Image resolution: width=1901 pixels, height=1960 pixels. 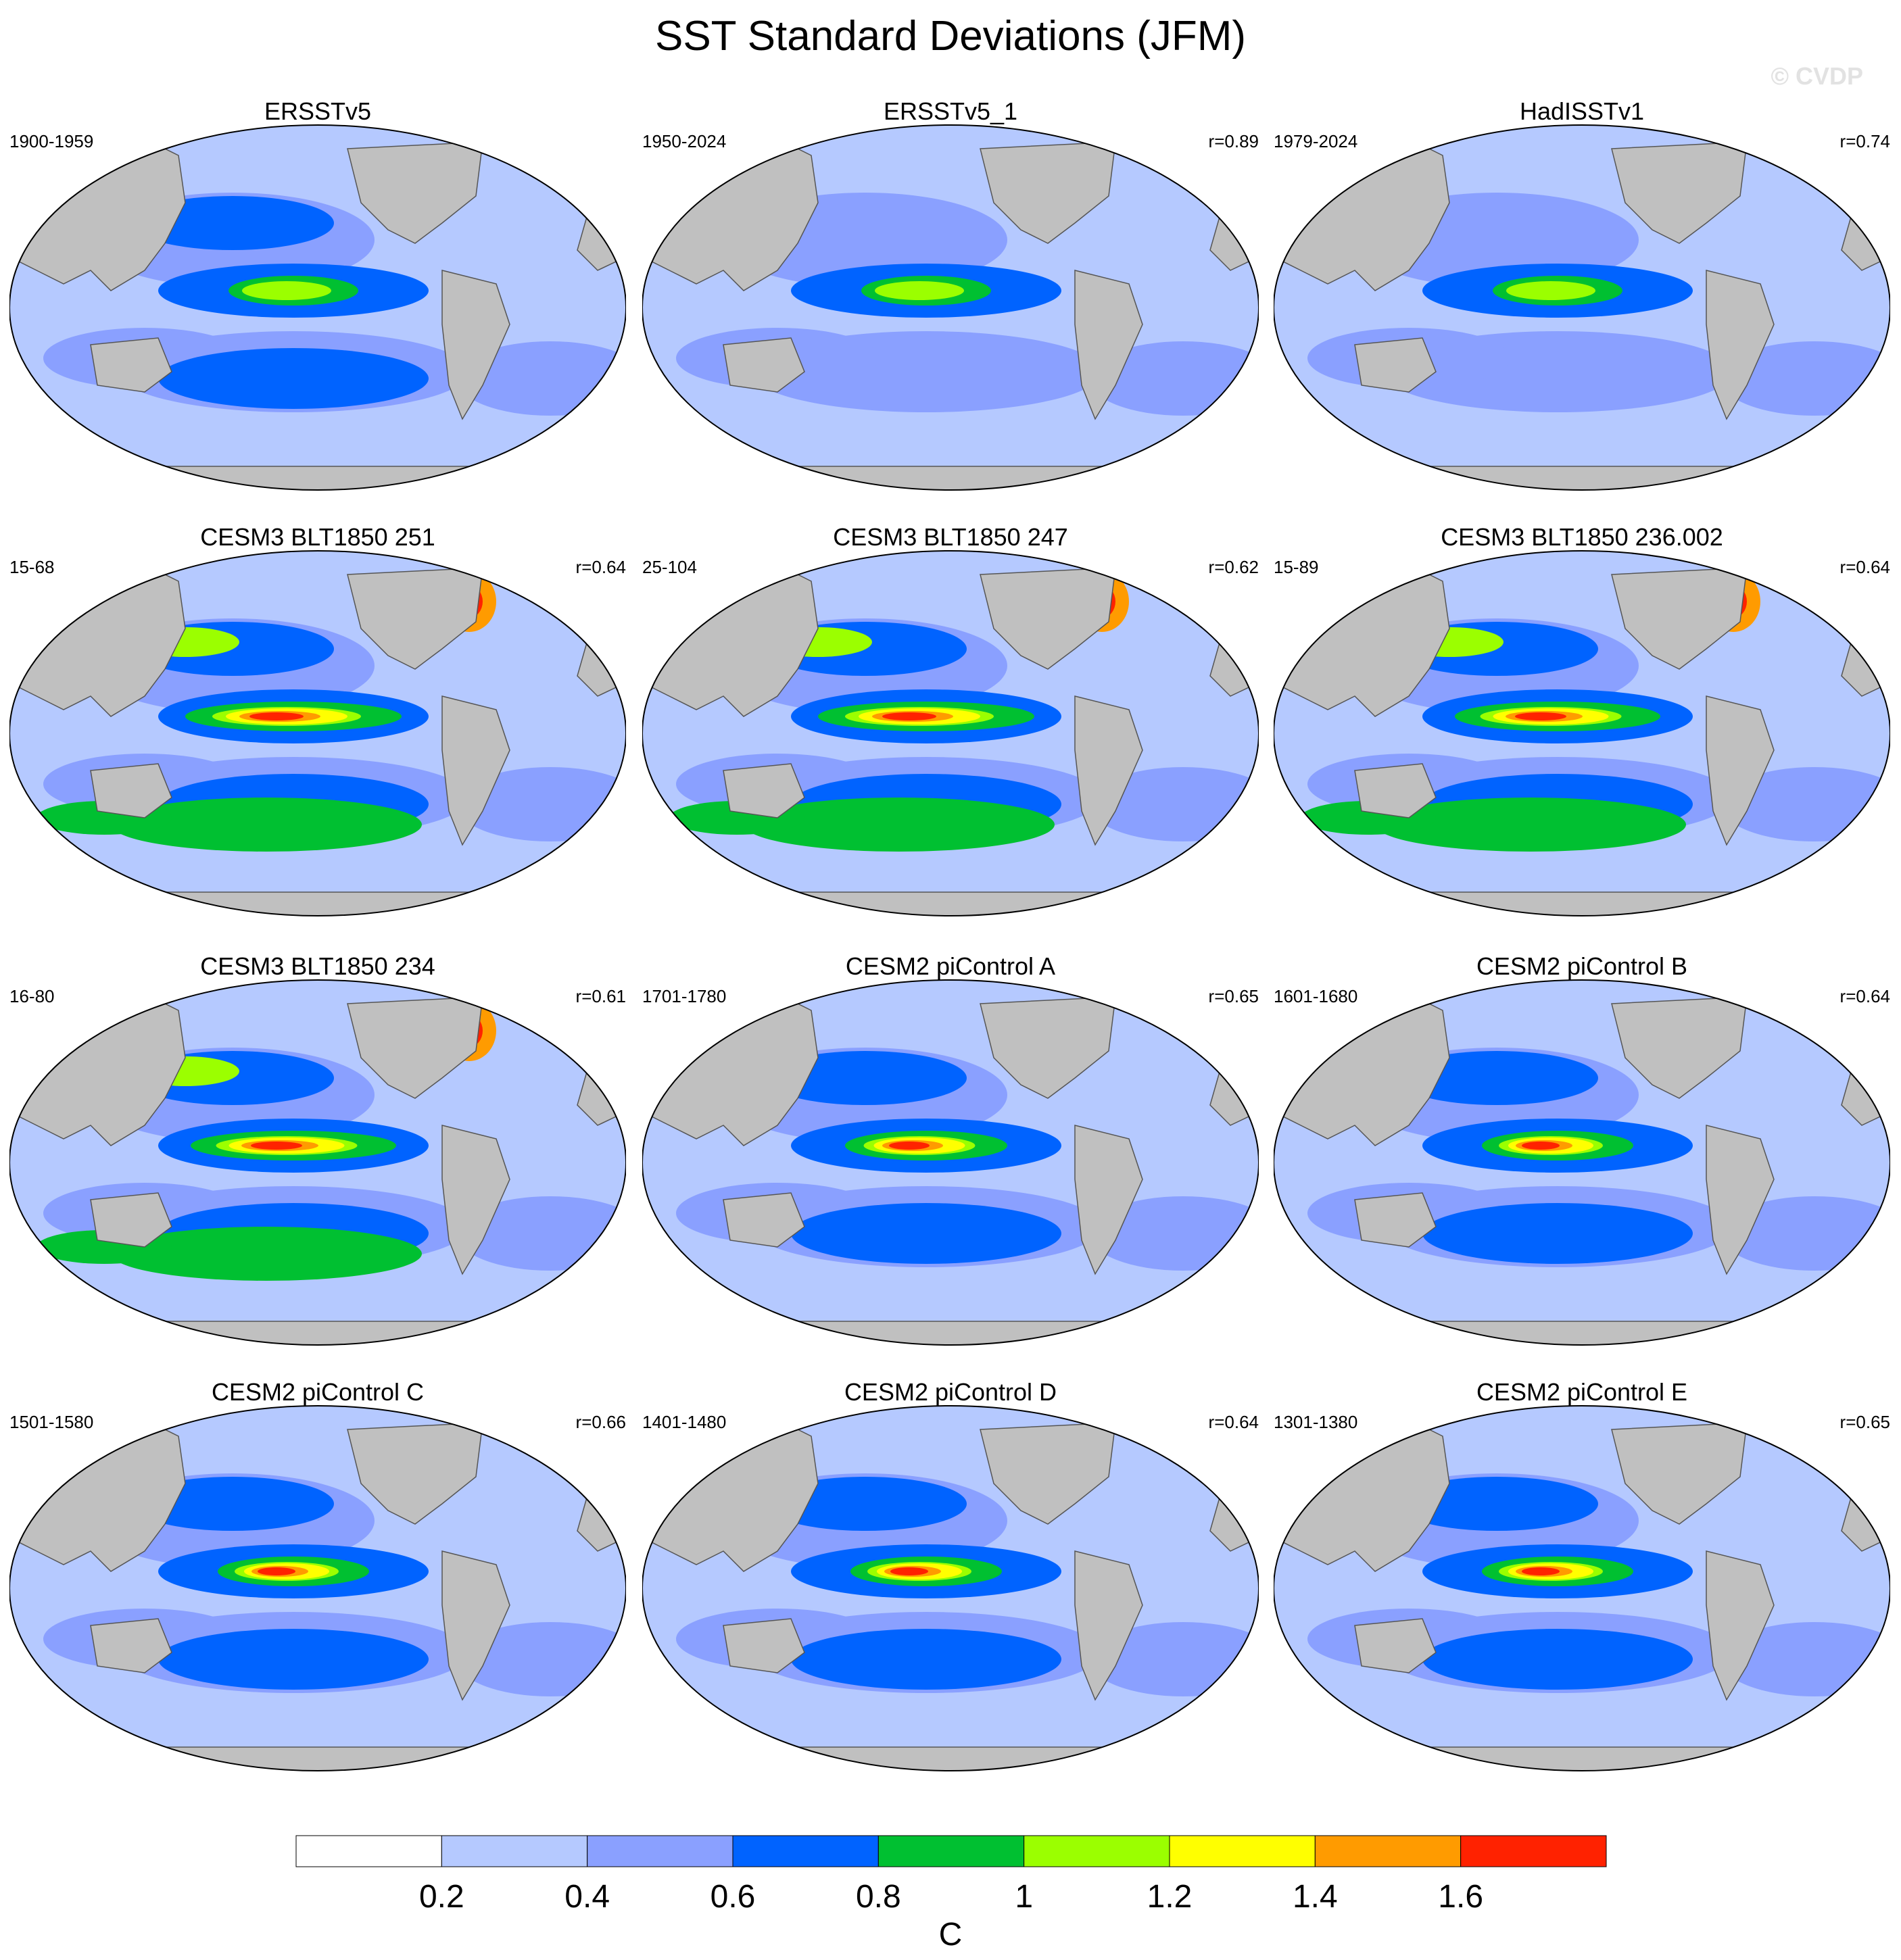 I want to click on panel-period: 1401-1480, so click(x=684, y=1422).